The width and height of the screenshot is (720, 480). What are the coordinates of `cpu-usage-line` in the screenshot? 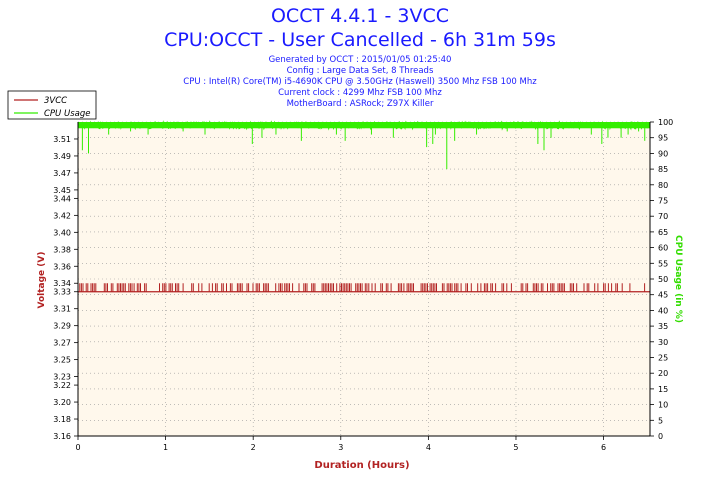 It's located at (364, 125).